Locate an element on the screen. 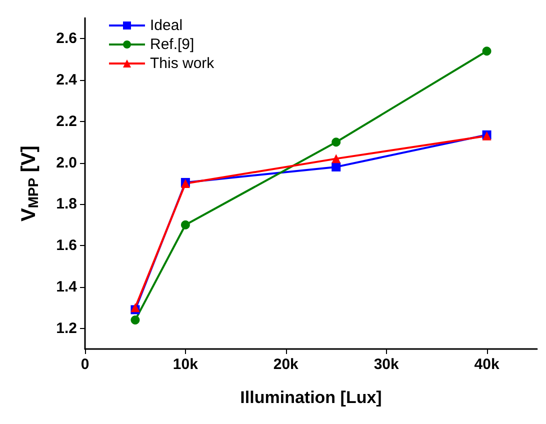 The image size is (546, 424). y-tick-label: 2.2 is located at coordinates (66, 121).